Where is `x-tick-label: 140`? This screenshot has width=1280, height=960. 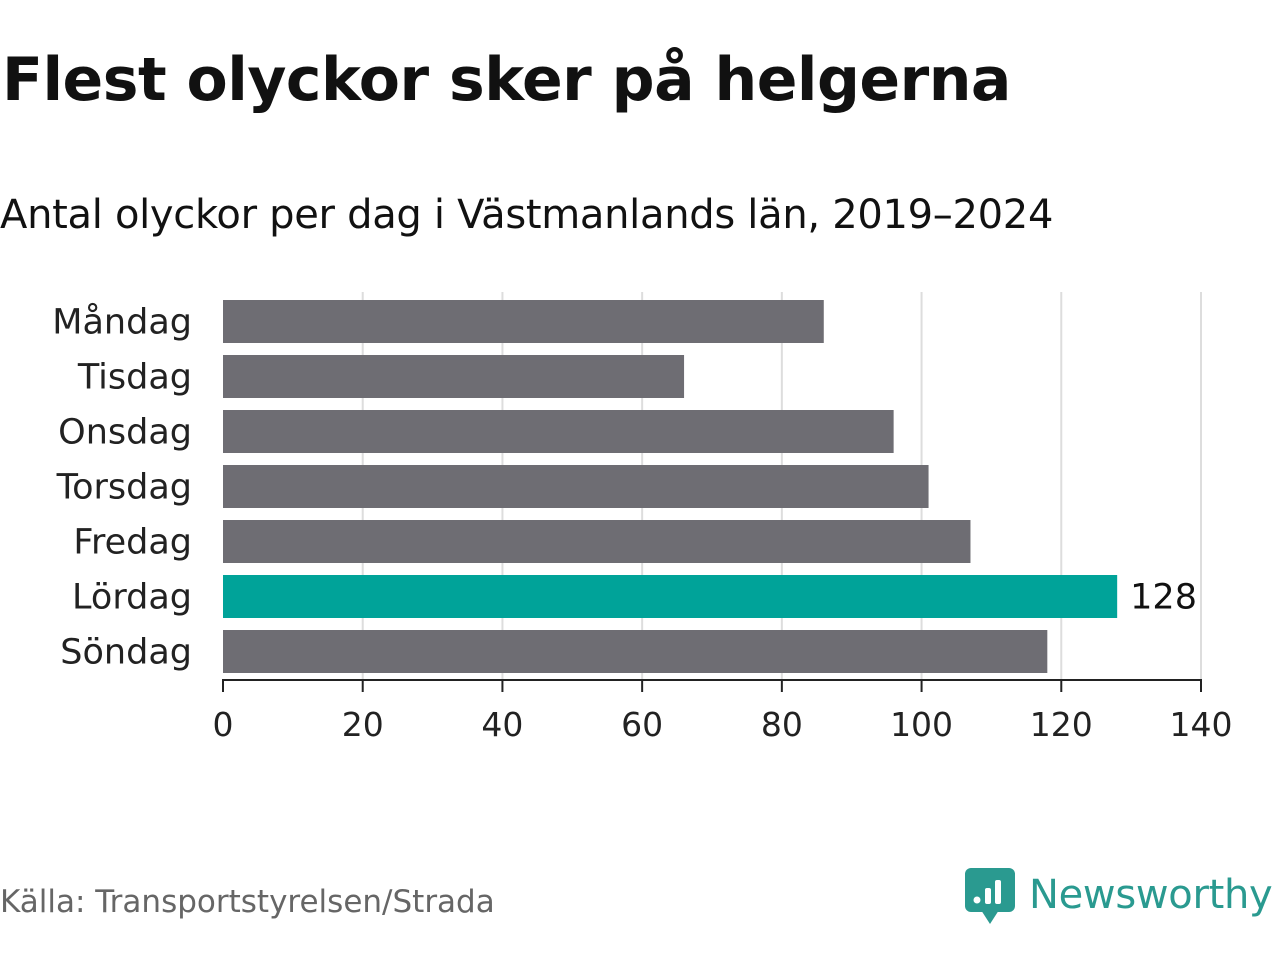
x-tick-label: 140 is located at coordinates (1201, 724).